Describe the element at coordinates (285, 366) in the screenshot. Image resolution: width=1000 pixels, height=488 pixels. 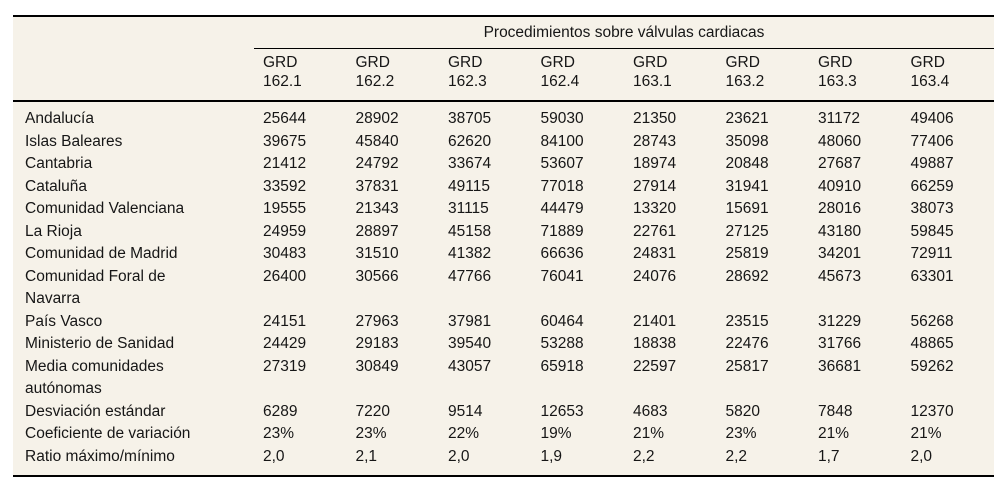
I see `cell-value: 27319` at that location.